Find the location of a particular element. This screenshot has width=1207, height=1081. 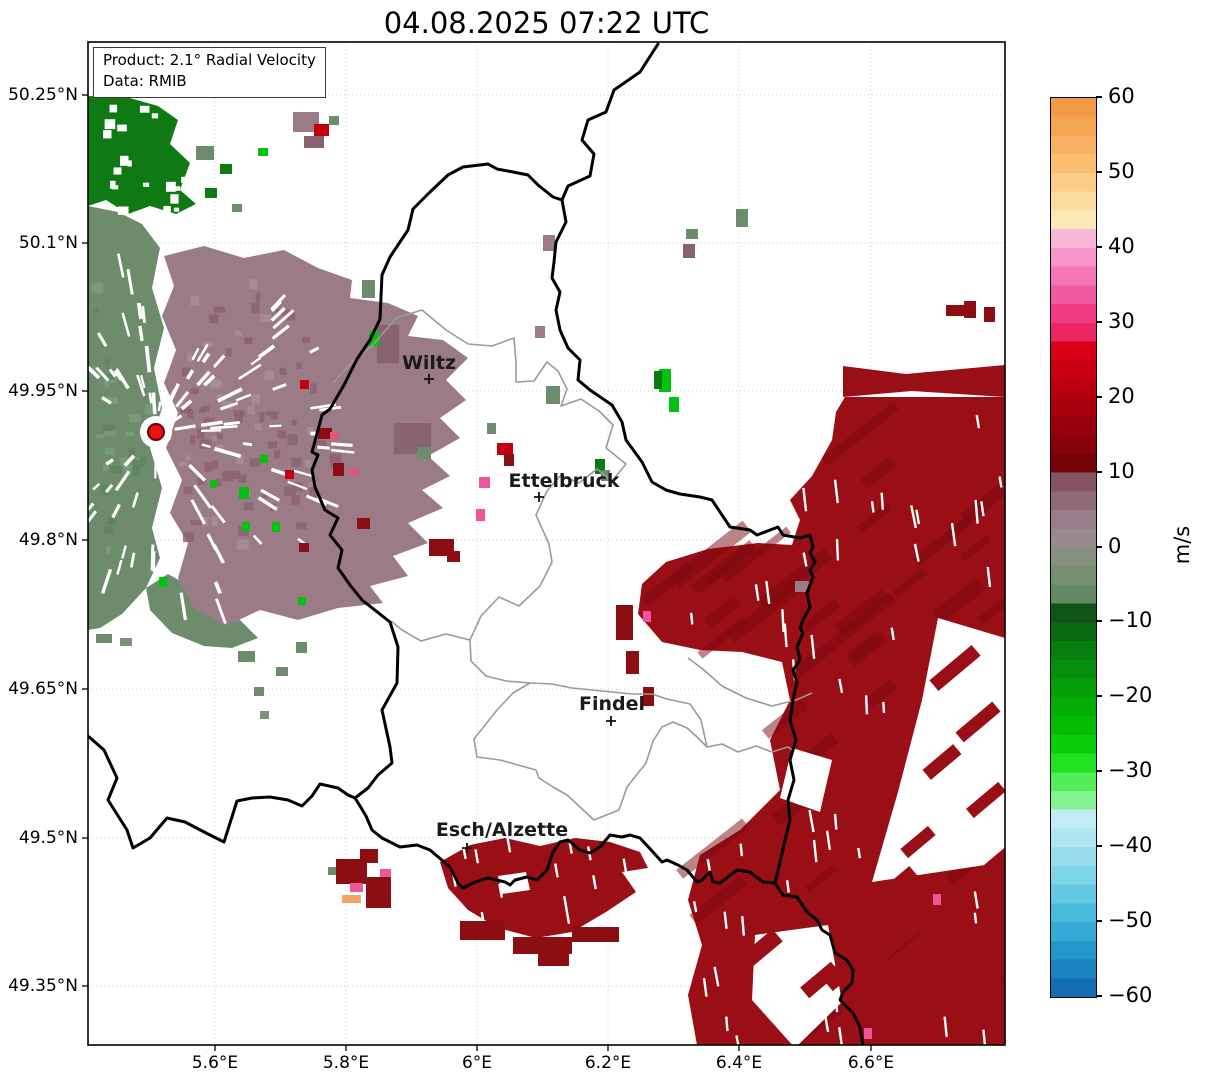

colorbar-tick-label: 20 is located at coordinates (1121, 395).